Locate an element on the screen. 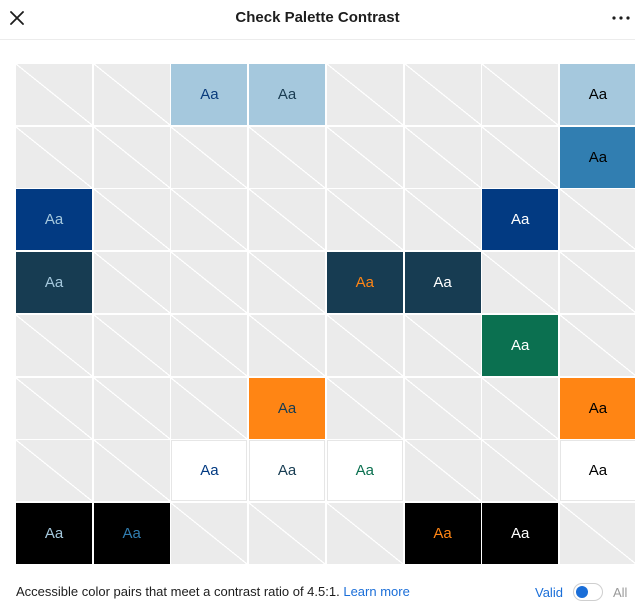  valid-filter-label: Valid is located at coordinates (549, 592).